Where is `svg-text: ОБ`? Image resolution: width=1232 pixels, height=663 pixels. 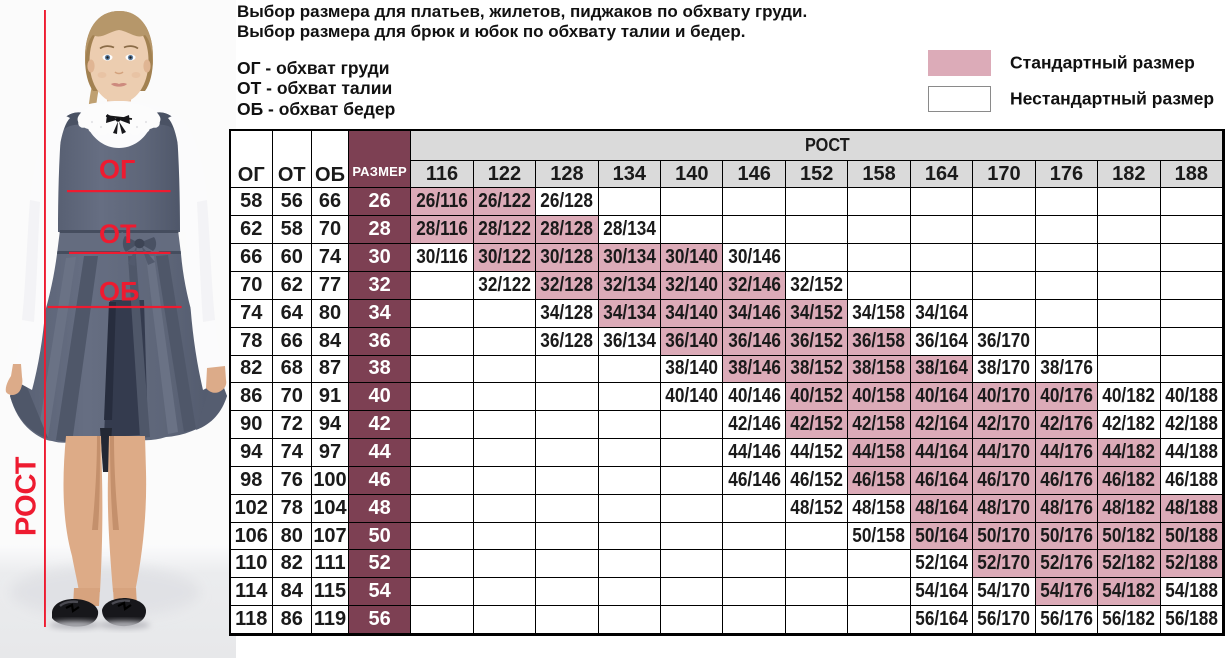
svg-text: ОБ is located at coordinates (119, 292).